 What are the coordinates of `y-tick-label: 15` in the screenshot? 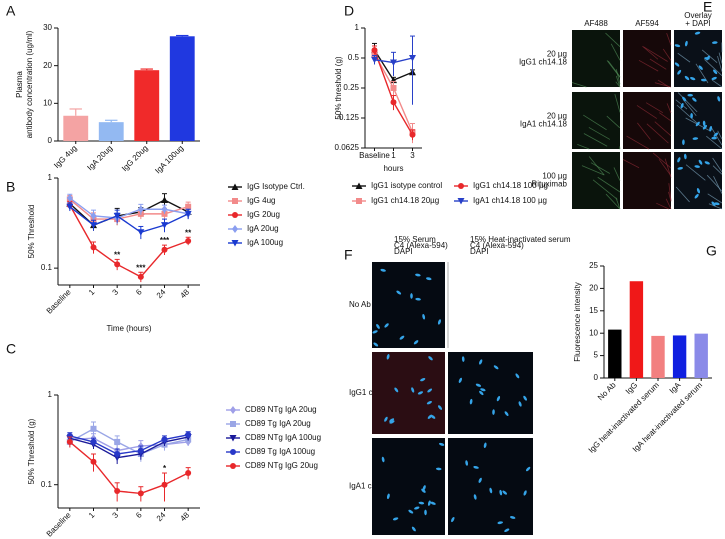 It's located at (593, 310).